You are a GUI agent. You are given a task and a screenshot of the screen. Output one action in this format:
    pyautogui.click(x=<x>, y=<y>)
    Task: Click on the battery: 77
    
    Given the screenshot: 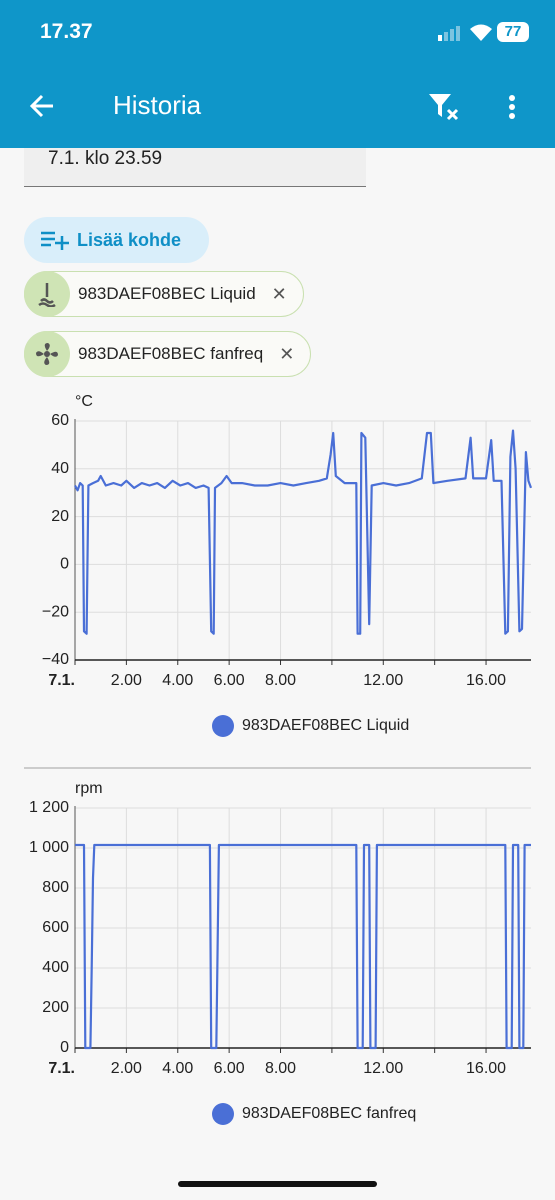 What is the action you would take?
    pyautogui.click(x=513, y=32)
    